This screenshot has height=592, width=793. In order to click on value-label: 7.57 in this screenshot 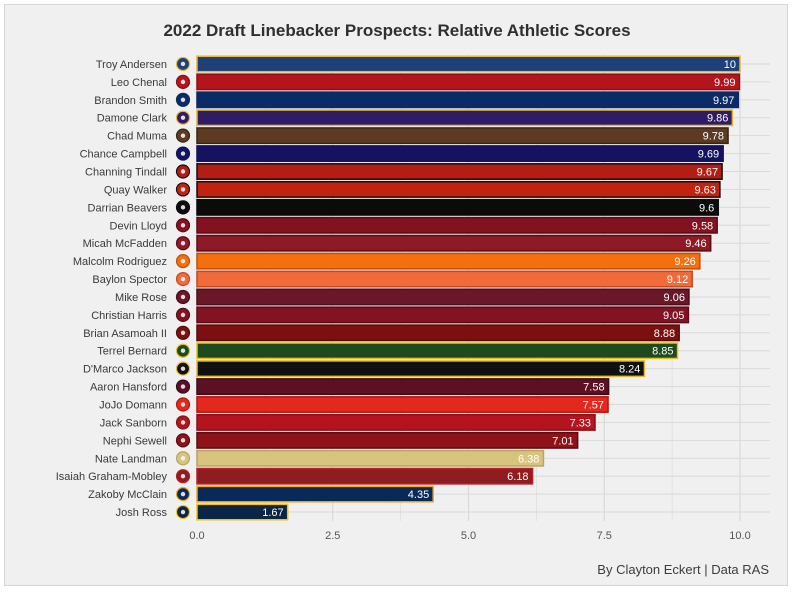, I will do `click(593, 406)`.